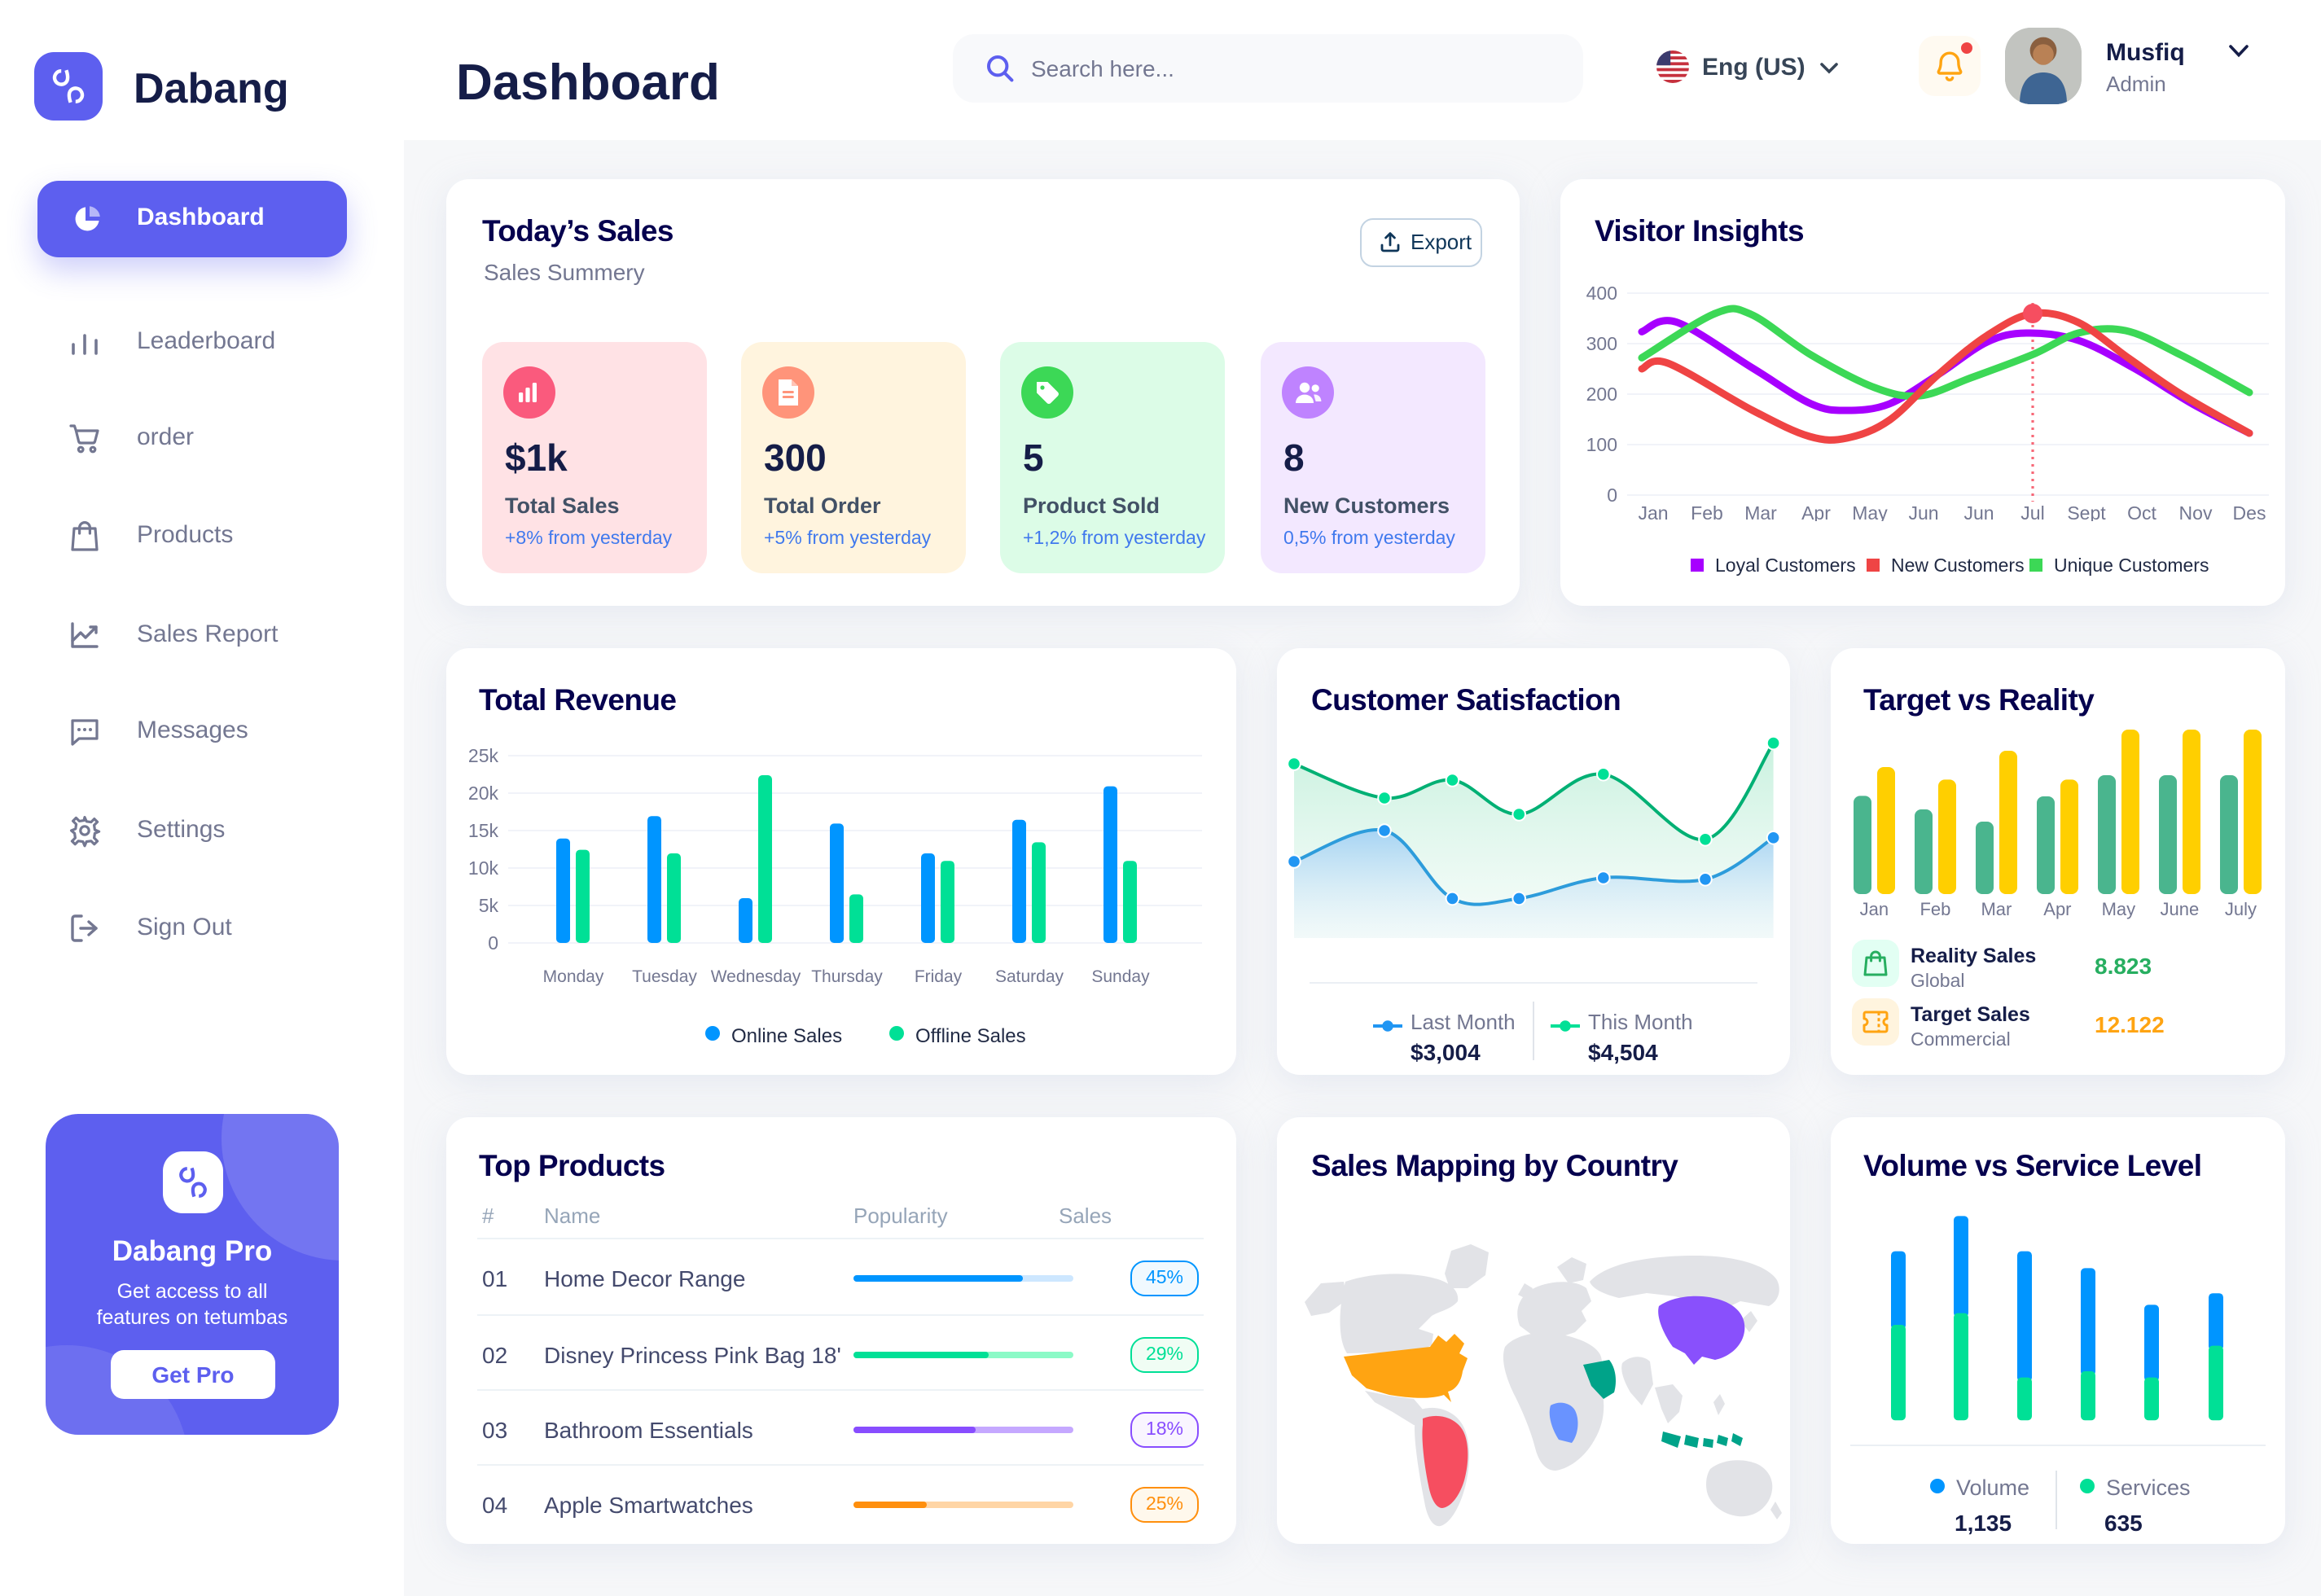 The width and height of the screenshot is (2321, 1596). I want to click on svg-text: 20k, so click(483, 793).